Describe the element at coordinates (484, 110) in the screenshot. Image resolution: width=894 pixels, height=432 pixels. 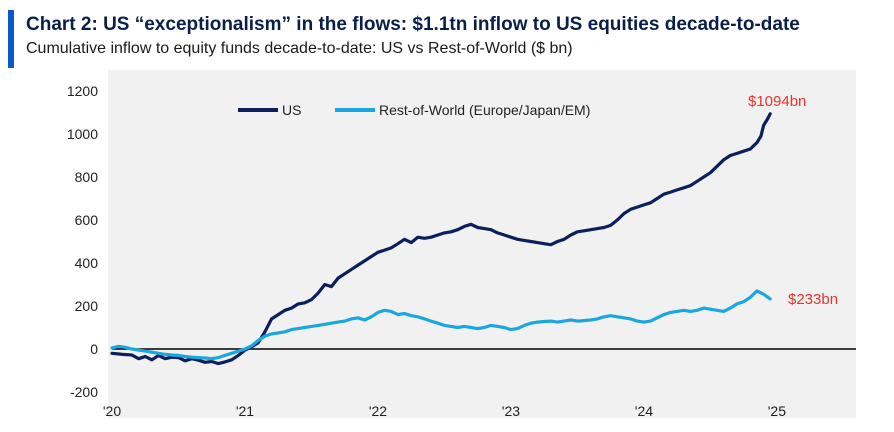
I see `legend-label-rest-of-world: Rest-of-World (Europe/Japan/EM)` at that location.